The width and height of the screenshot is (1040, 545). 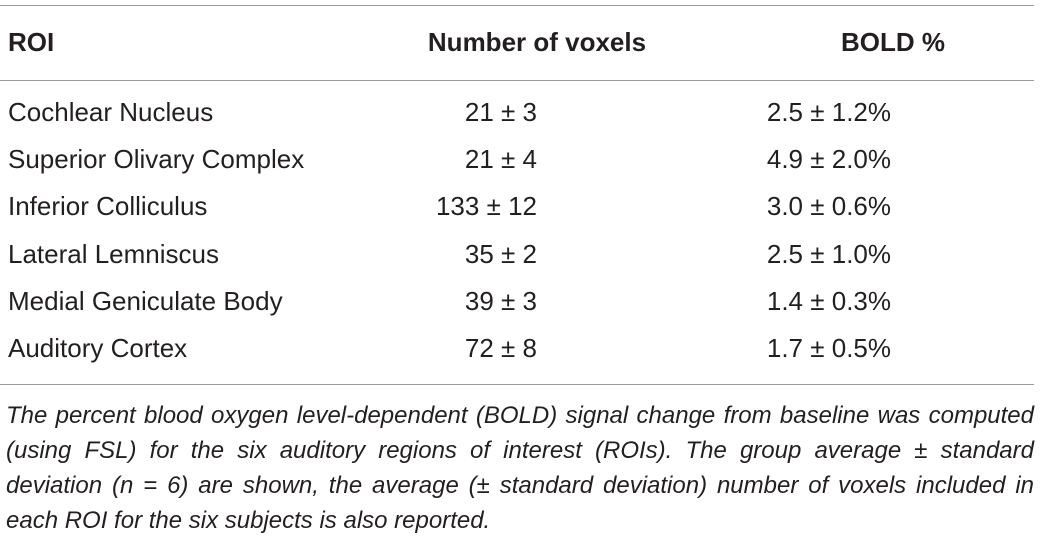 I want to click on data-cell: 4.9 ± 2.0%, so click(x=828, y=159).